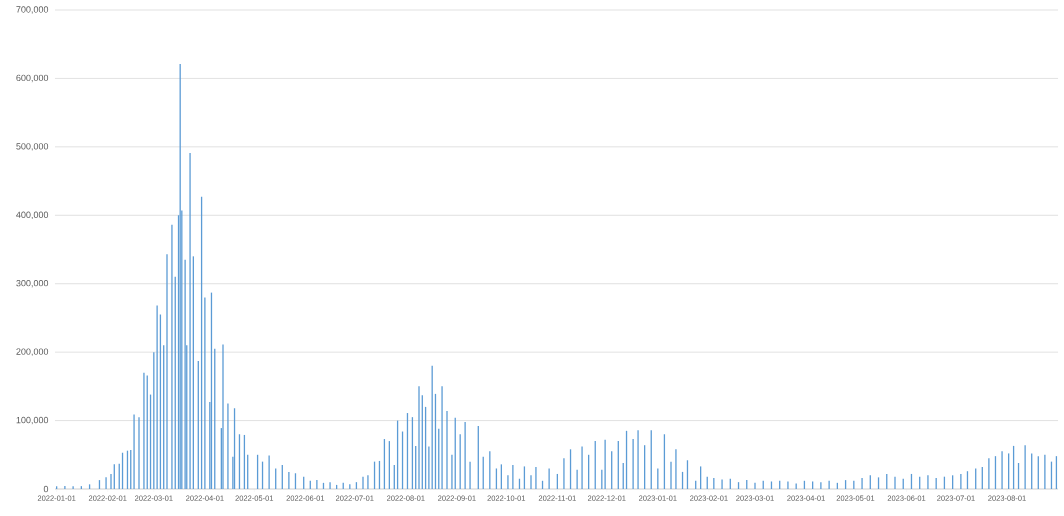 This screenshot has width=1064, height=516. What do you see at coordinates (32, 215) in the screenshot?
I see `y-tick-label: 400,000` at bounding box center [32, 215].